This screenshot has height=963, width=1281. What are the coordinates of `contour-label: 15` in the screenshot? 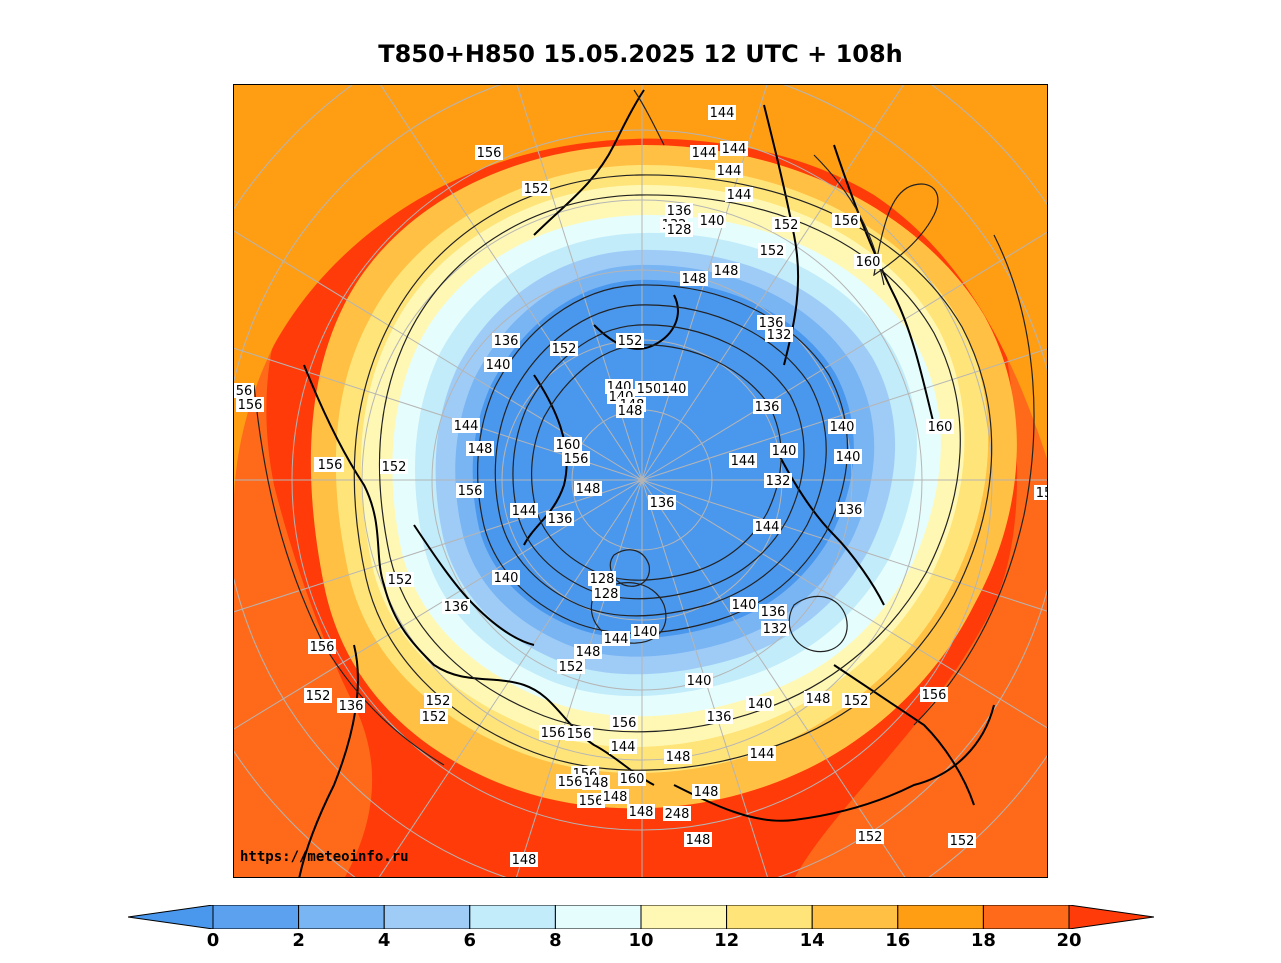 It's located at (1041, 493).